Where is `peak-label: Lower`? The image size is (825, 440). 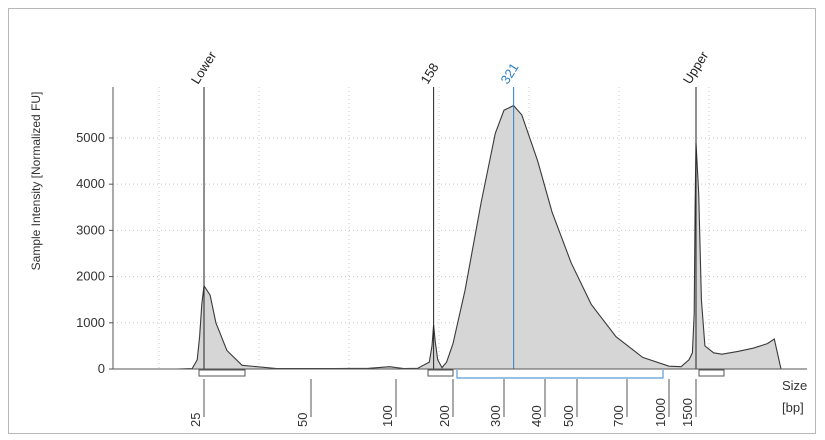
peak-label: Lower is located at coordinates (204, 67).